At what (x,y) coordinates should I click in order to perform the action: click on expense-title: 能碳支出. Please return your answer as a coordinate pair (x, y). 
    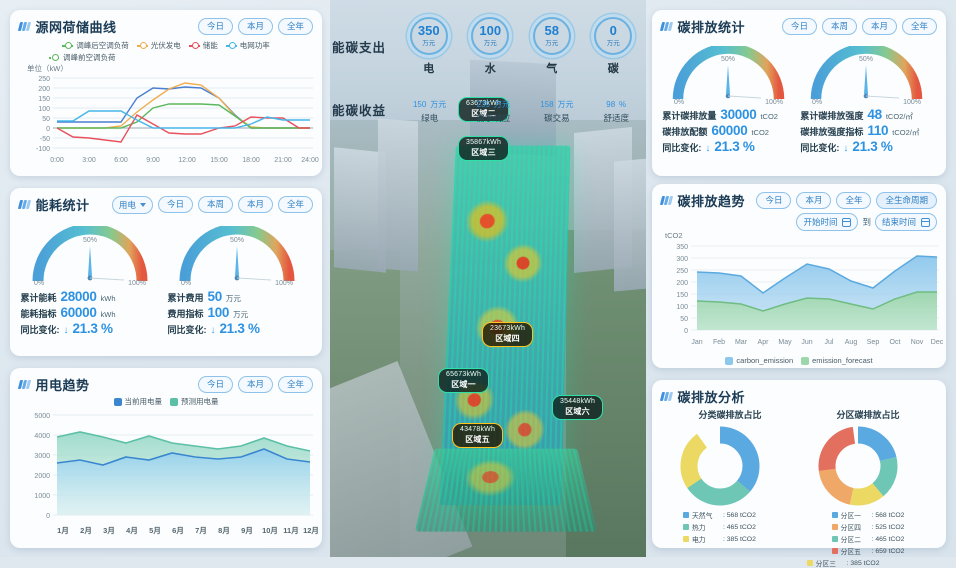
    Looking at the image, I should click on (359, 47).